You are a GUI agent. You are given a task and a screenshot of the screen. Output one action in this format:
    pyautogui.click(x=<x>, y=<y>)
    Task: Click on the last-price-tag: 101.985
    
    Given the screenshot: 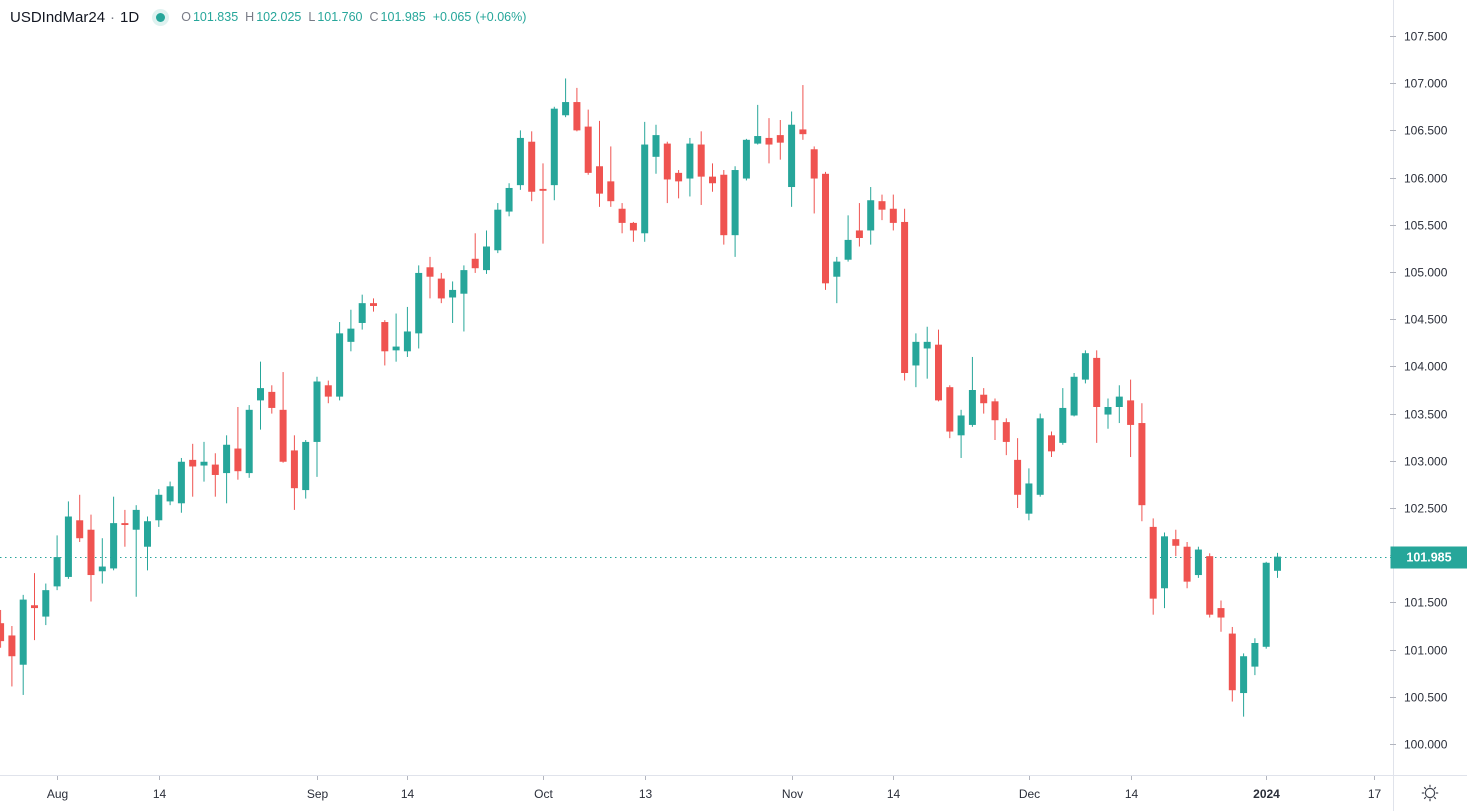 What is the action you would take?
    pyautogui.click(x=1428, y=557)
    